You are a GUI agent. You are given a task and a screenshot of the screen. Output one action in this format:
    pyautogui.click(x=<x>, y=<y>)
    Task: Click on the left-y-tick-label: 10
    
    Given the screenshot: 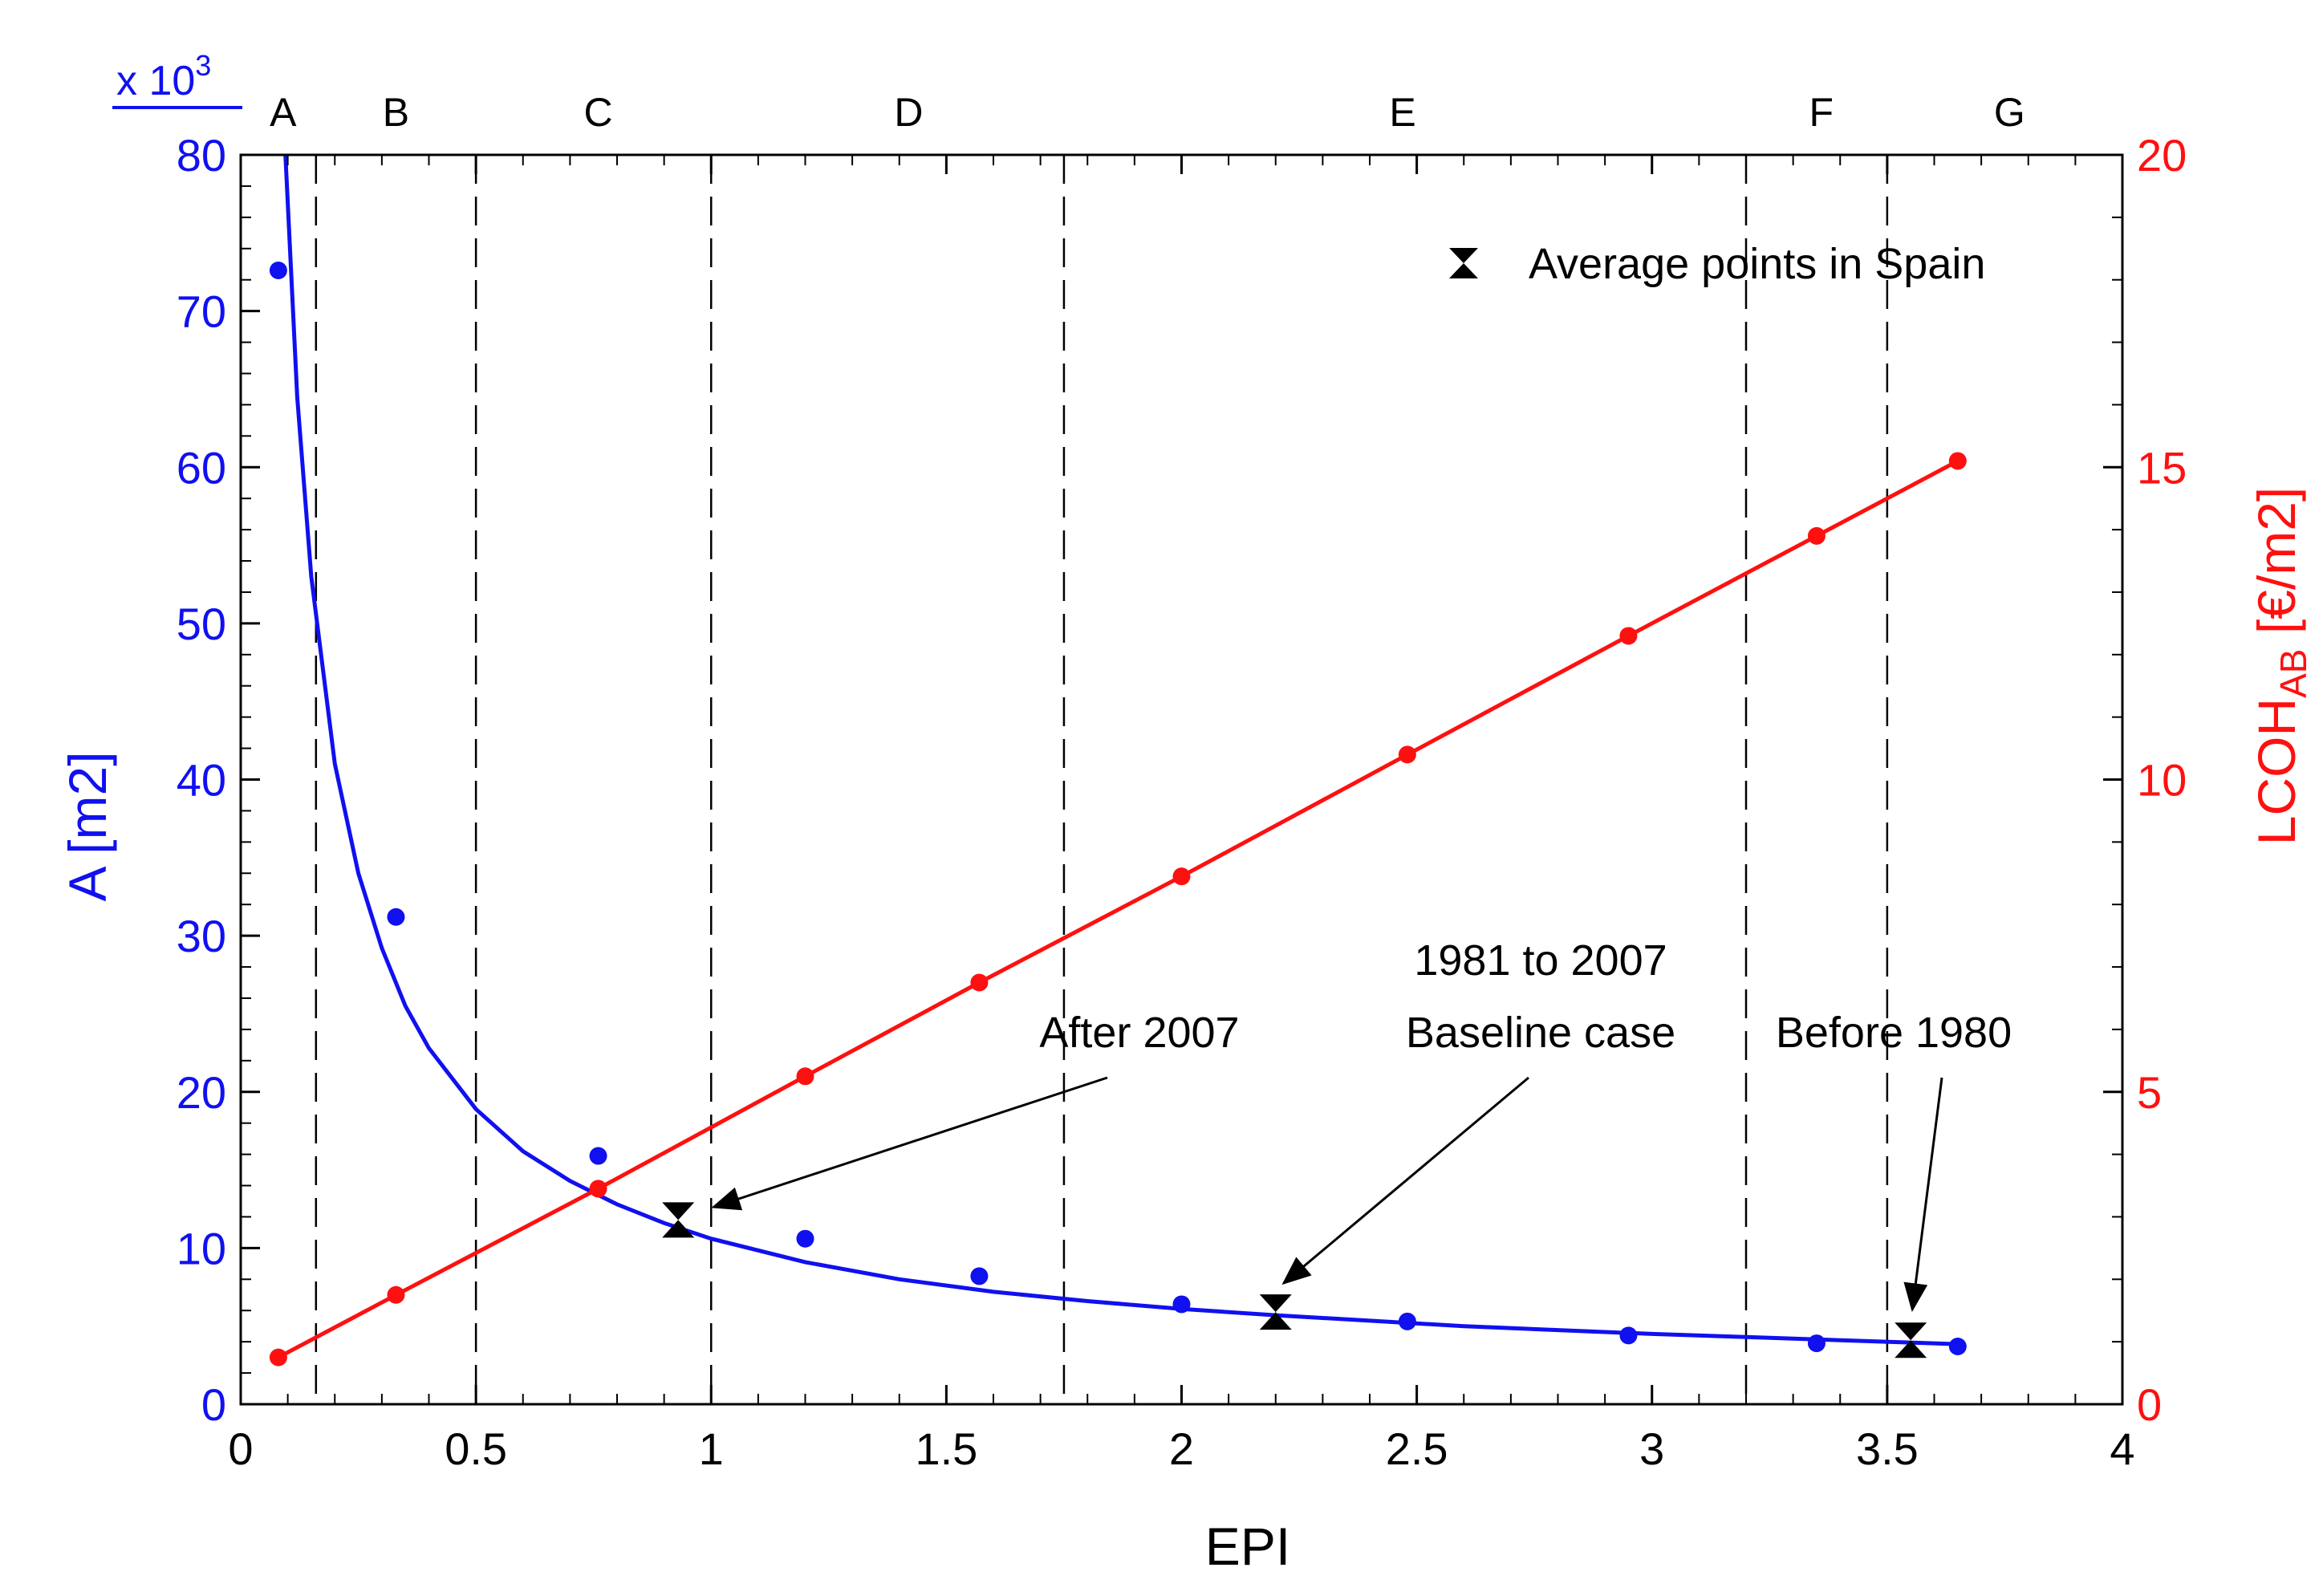 What is the action you would take?
    pyautogui.click(x=202, y=1248)
    